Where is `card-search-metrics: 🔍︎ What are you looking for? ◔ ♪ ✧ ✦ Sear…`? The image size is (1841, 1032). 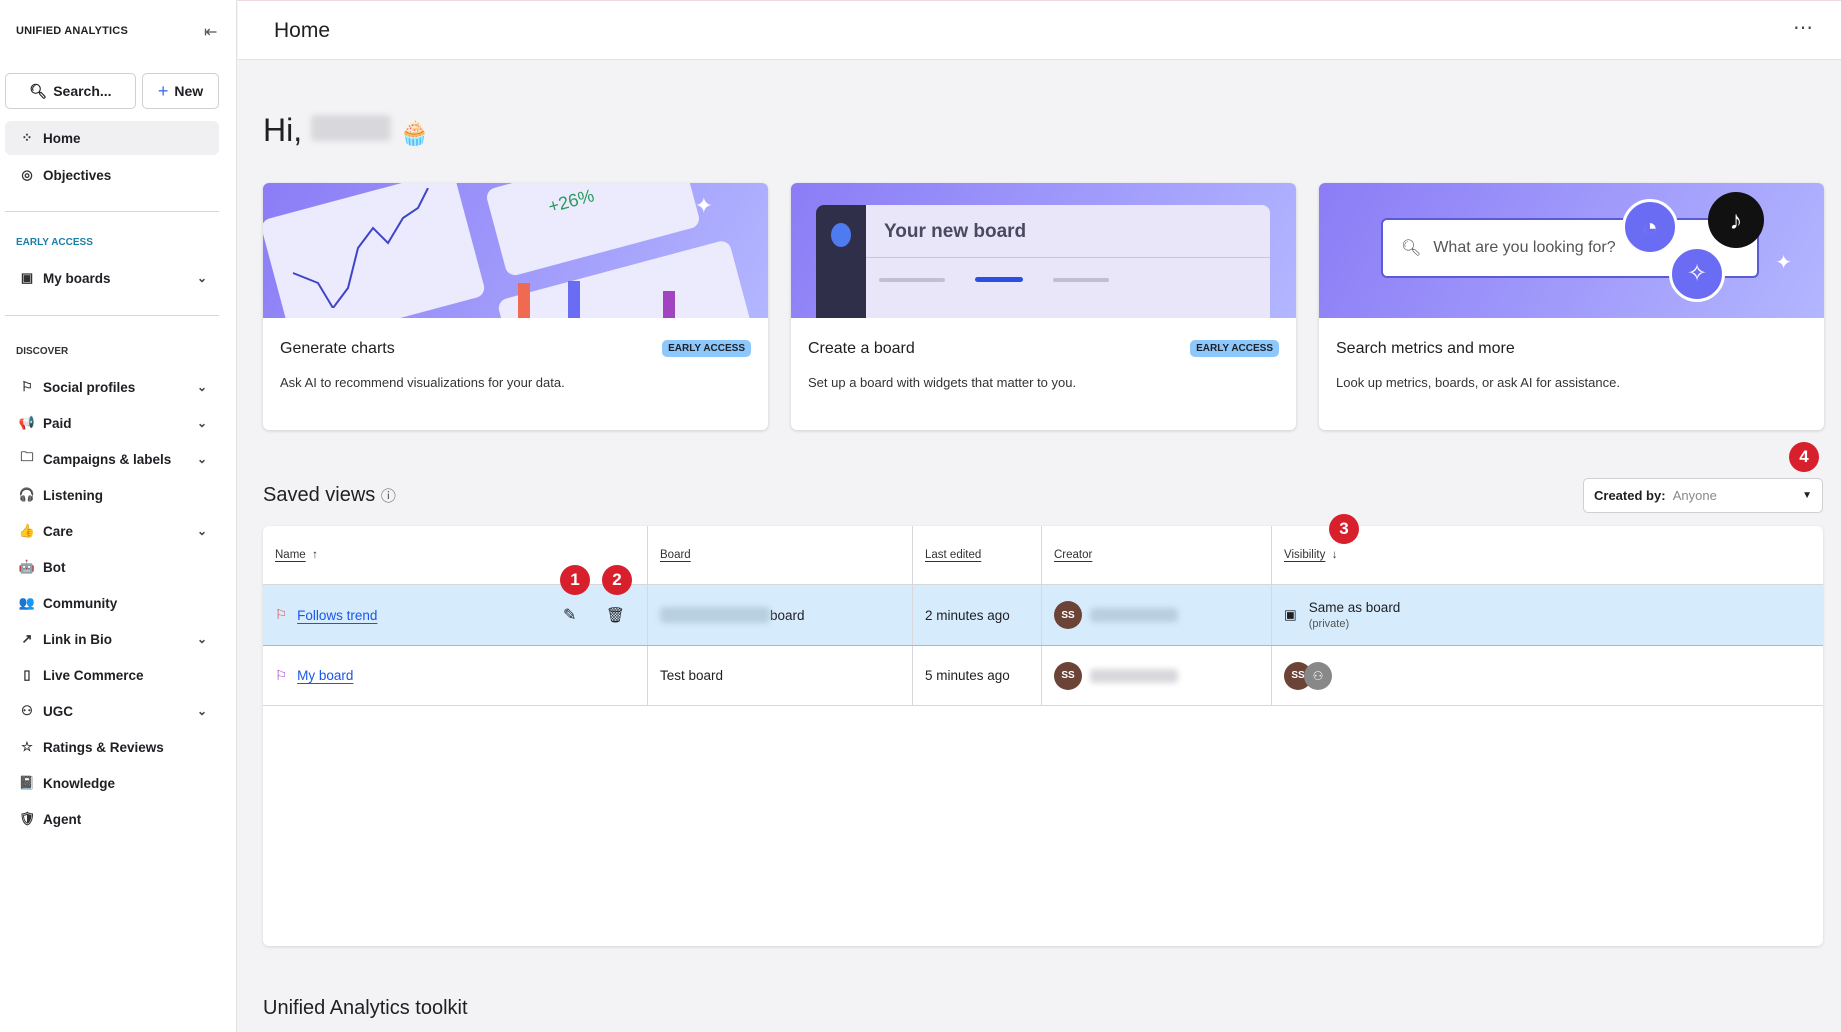
card-search-metrics: 🔍︎ What are you looking for? ◔ ♪ ✧ ✦ Sear… is located at coordinates (1571, 306).